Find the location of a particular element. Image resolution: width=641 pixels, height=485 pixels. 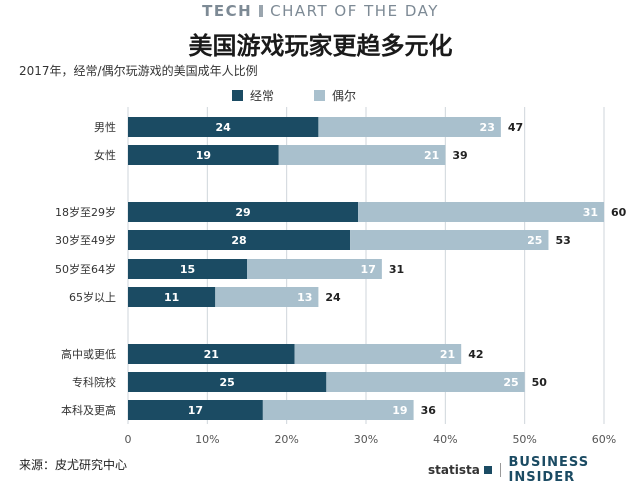

data-label-total: 47 is located at coordinates (515, 127).